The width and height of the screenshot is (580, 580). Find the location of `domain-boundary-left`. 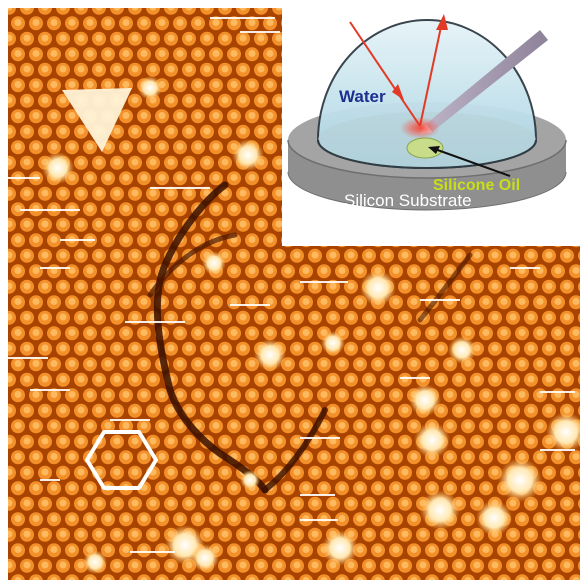

domain-boundary-left is located at coordinates (211, 337).